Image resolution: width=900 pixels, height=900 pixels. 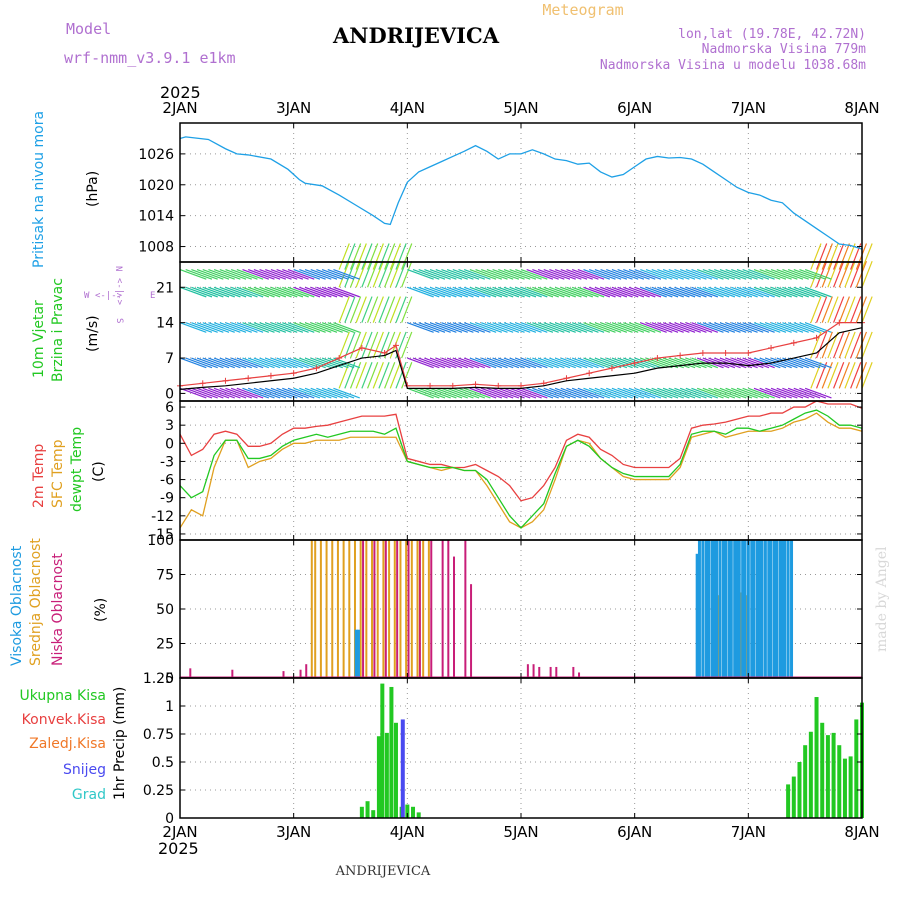 What do you see at coordinates (169, 707) in the screenshot?
I see `y-tick-label: 1` at bounding box center [169, 707].